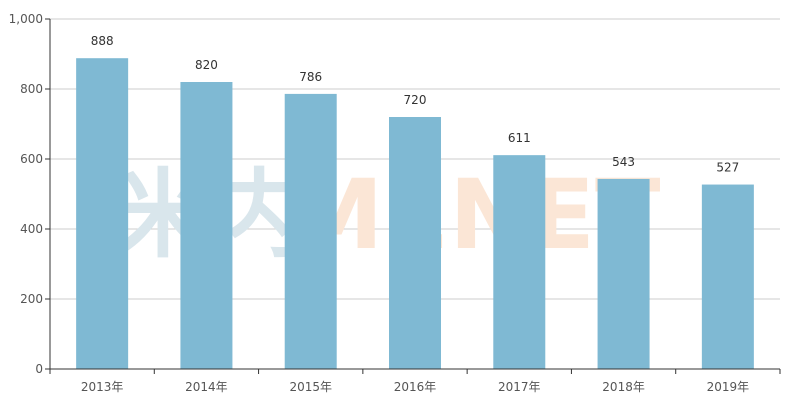  Describe the element at coordinates (102, 41) in the screenshot. I see `data-label: 888` at that location.